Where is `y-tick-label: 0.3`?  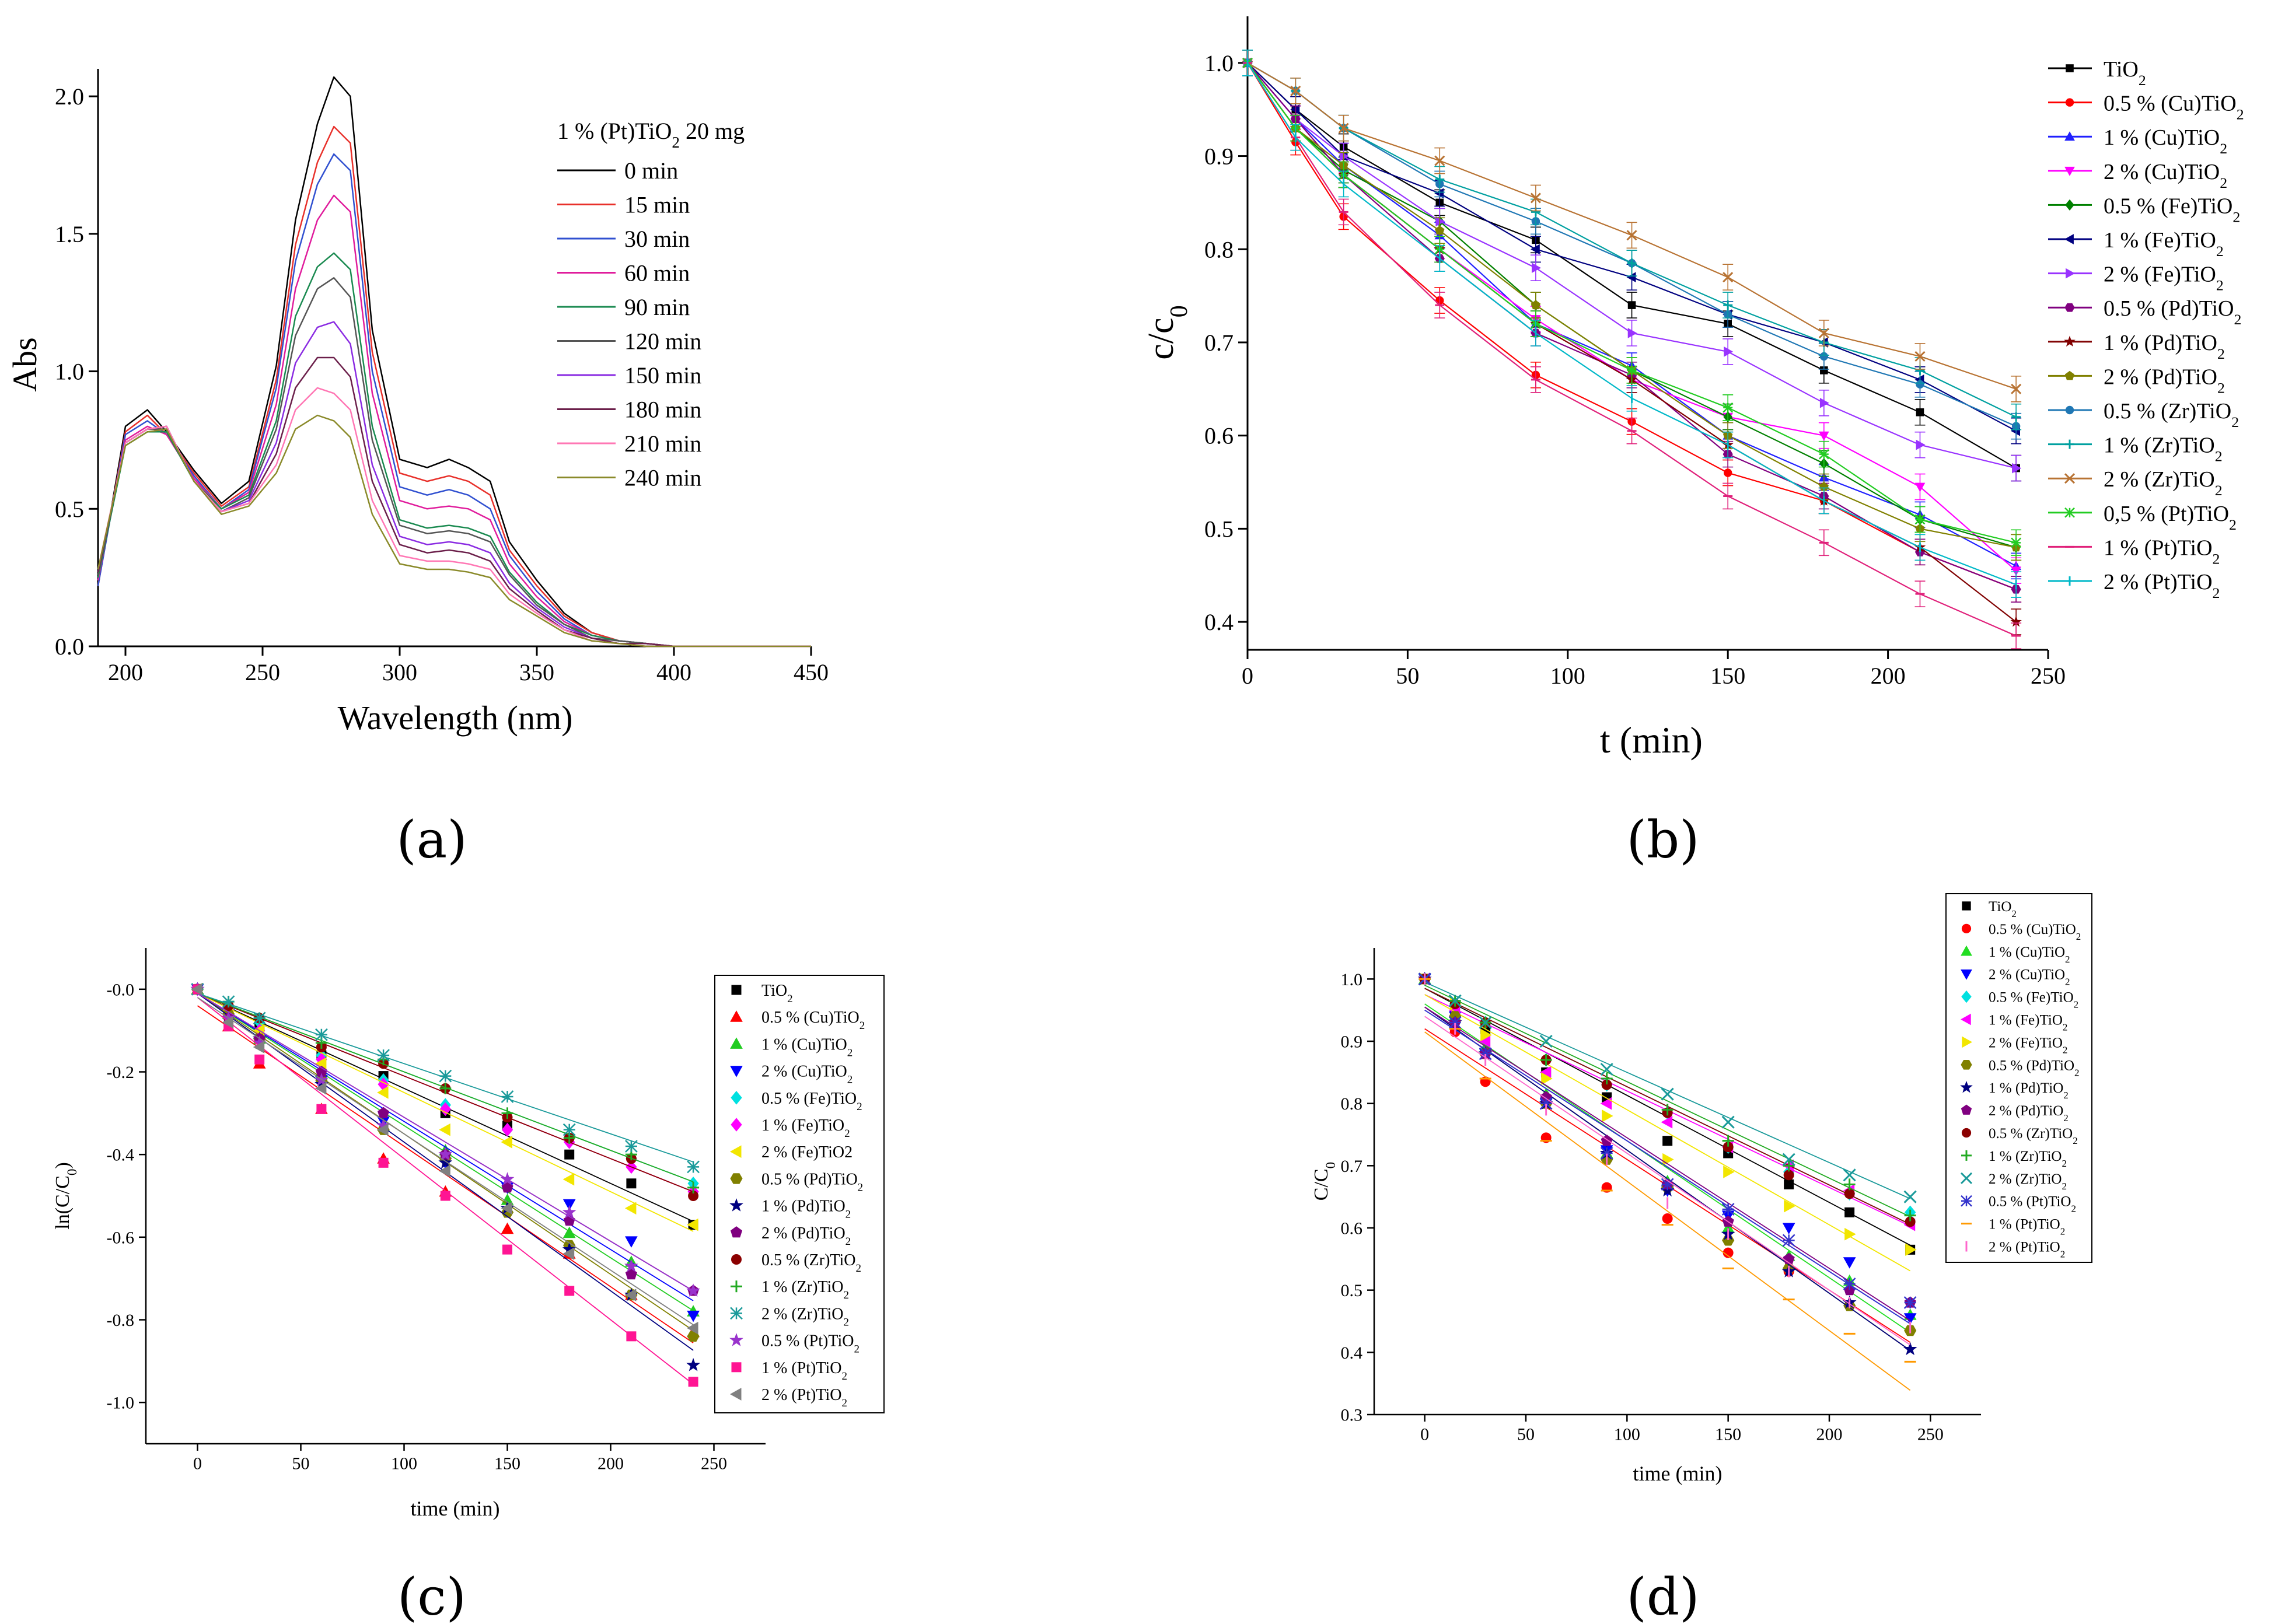
y-tick-label: 0.3 is located at coordinates (1352, 1415).